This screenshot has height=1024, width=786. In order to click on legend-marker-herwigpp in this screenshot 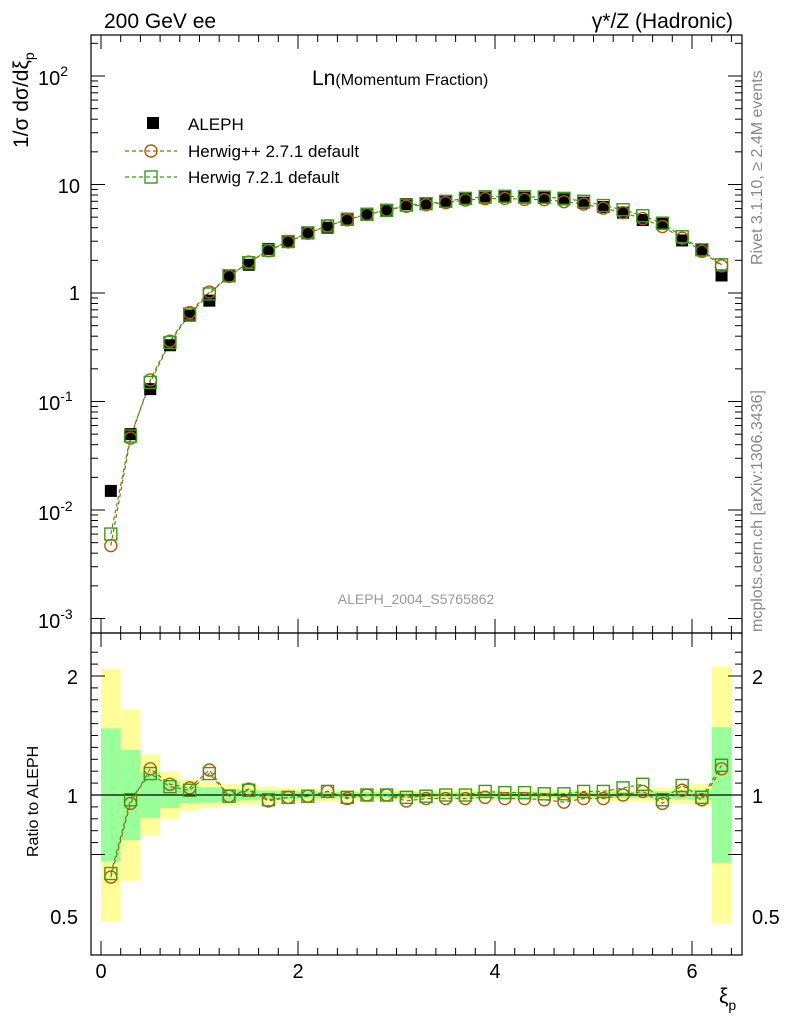, I will do `click(151, 151)`.